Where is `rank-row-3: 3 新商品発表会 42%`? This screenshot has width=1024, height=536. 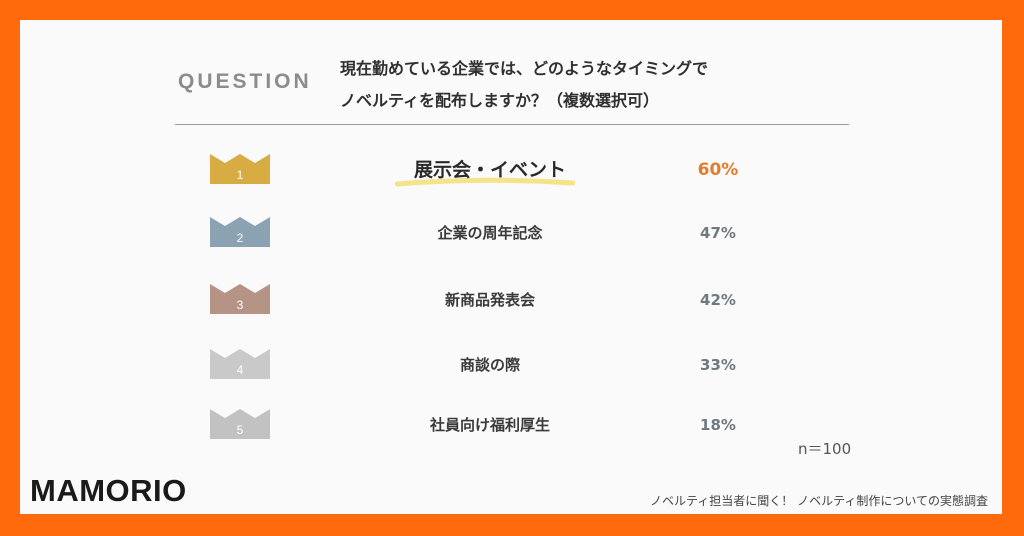
rank-row-3: 3 新商品発表会 42% is located at coordinates (511, 300).